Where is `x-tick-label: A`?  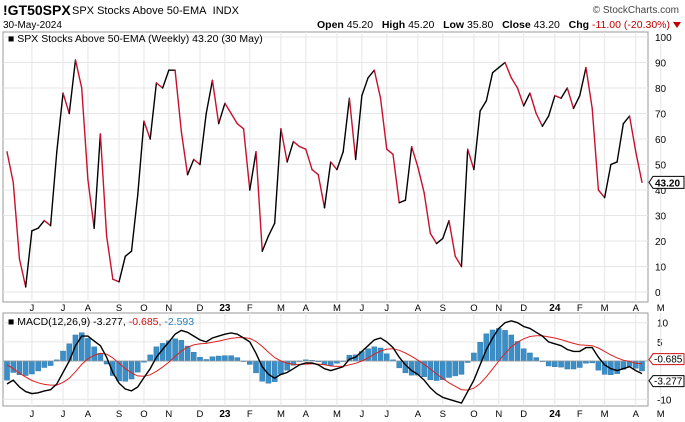 x-tick-label: A is located at coordinates (418, 308).